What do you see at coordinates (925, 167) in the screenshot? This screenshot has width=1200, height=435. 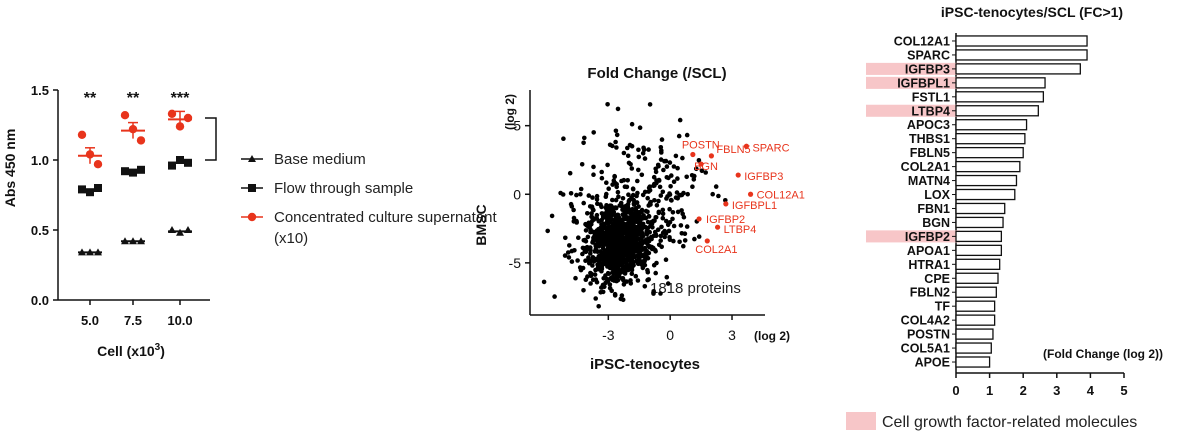 I see `panel-c-category-label: COL2A1` at bounding box center [925, 167].